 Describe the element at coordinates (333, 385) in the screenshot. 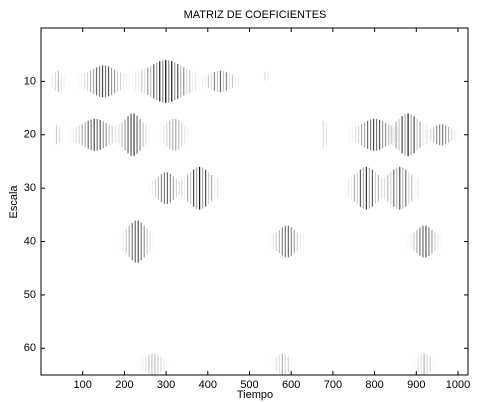

I see `x-tick-label: 700` at that location.